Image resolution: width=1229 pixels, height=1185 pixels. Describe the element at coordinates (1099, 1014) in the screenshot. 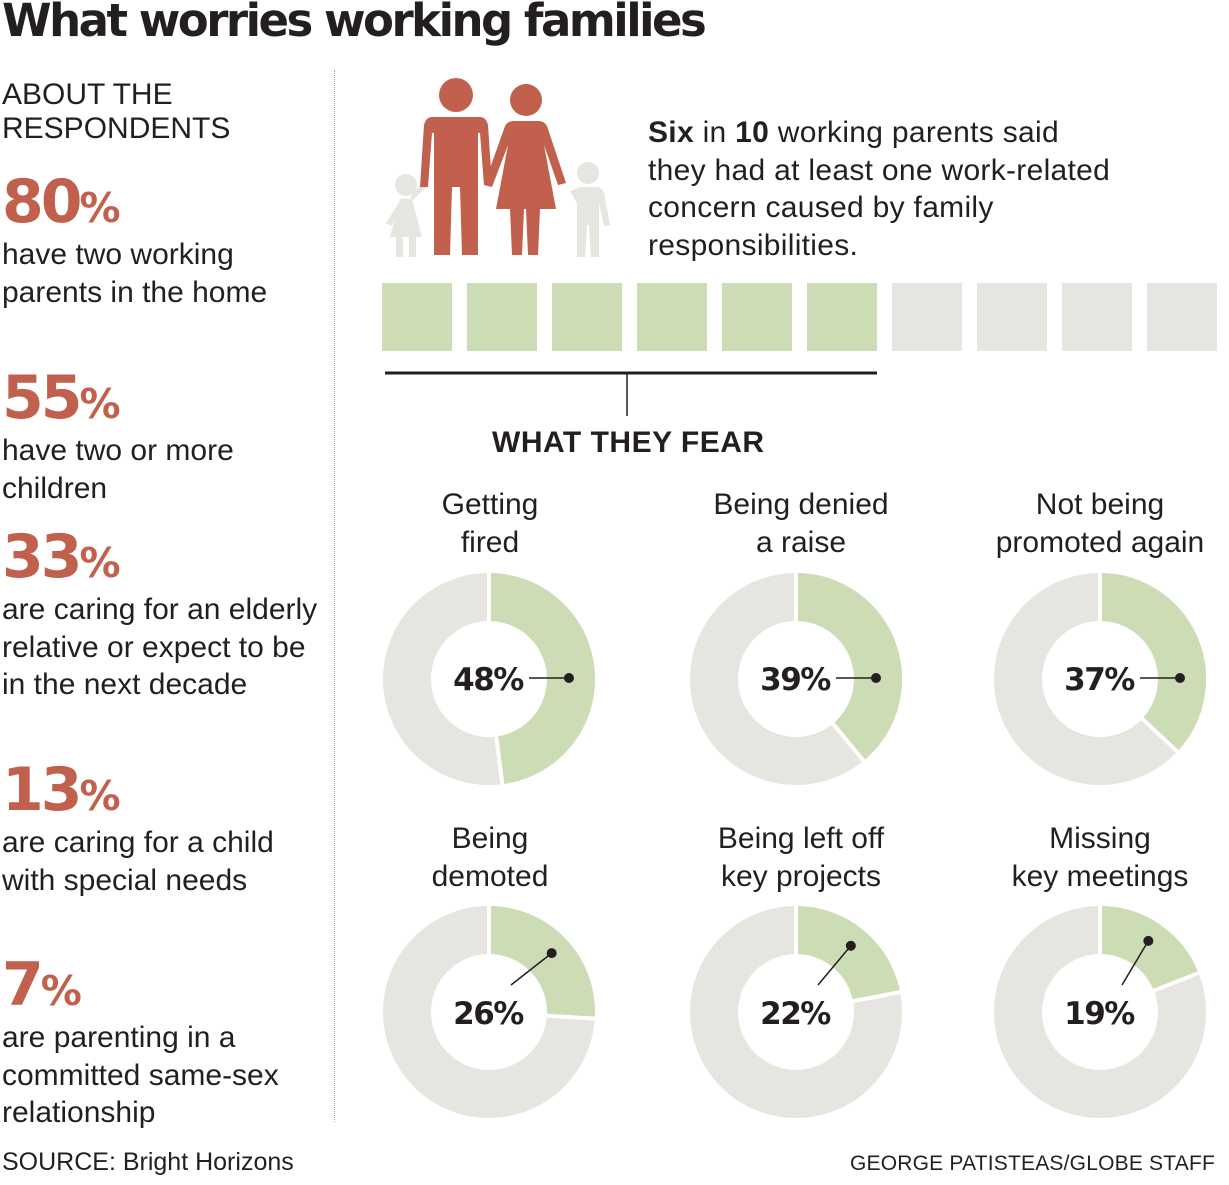

I see `donut-value-label: 19%` at that location.